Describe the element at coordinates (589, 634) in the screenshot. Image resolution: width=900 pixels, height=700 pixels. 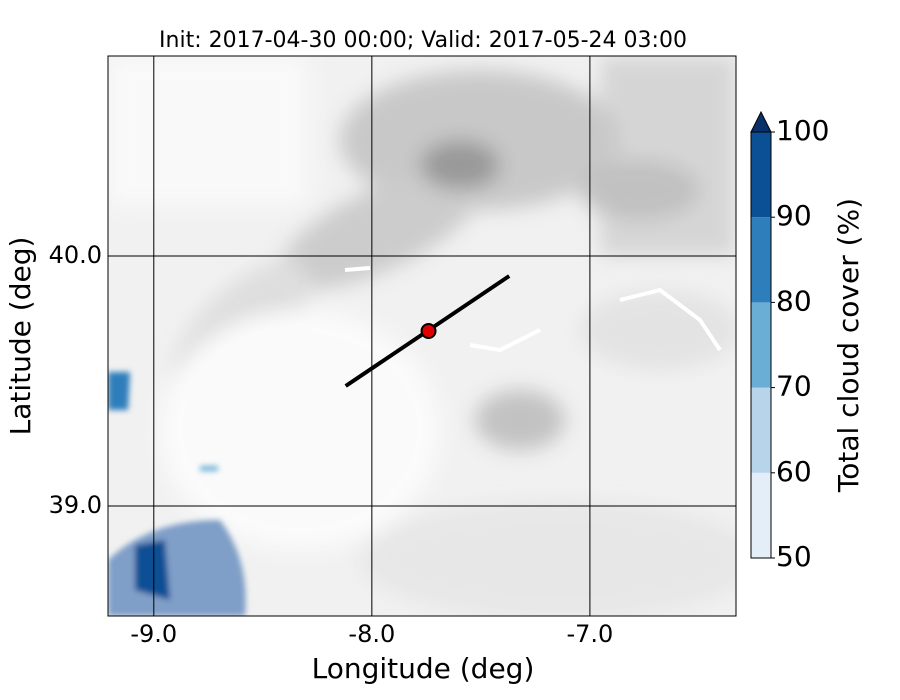
I see `x-tick-label: -7.0` at that location.